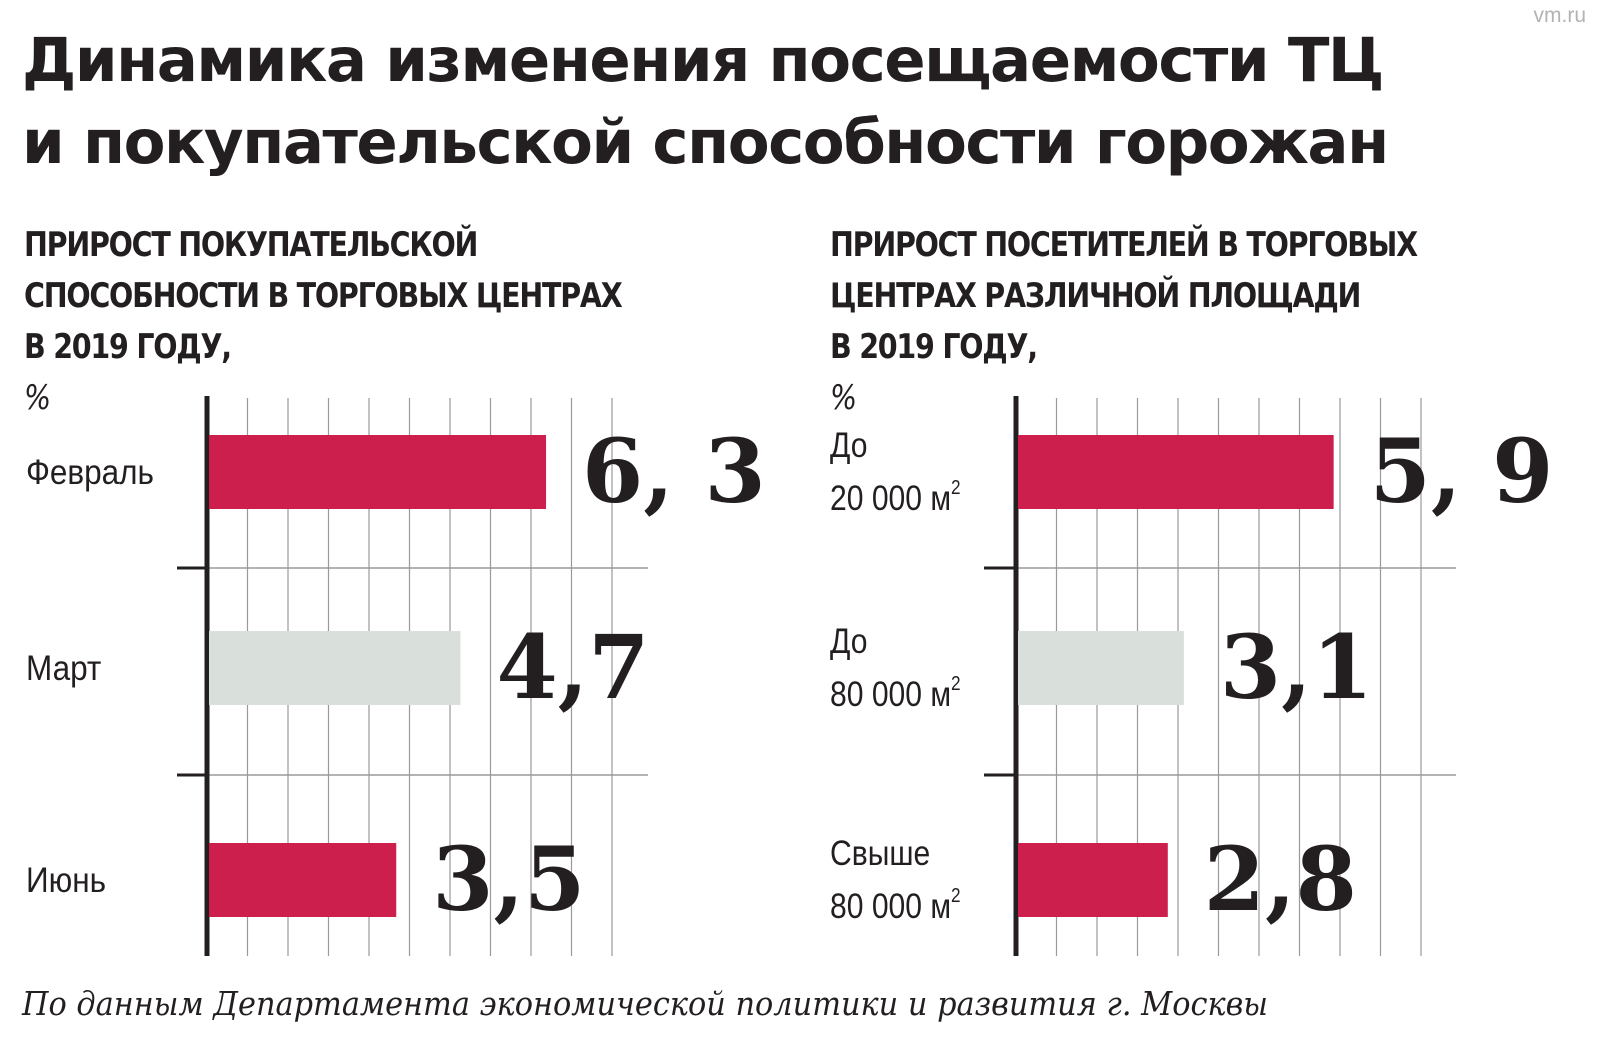 The width and height of the screenshot is (1600, 1056). I want to click on left-chart-title-line-2: СПОСОБНОСТИ В ТОРГОВЫХ ЦЕНТРАХ, so click(323, 296).